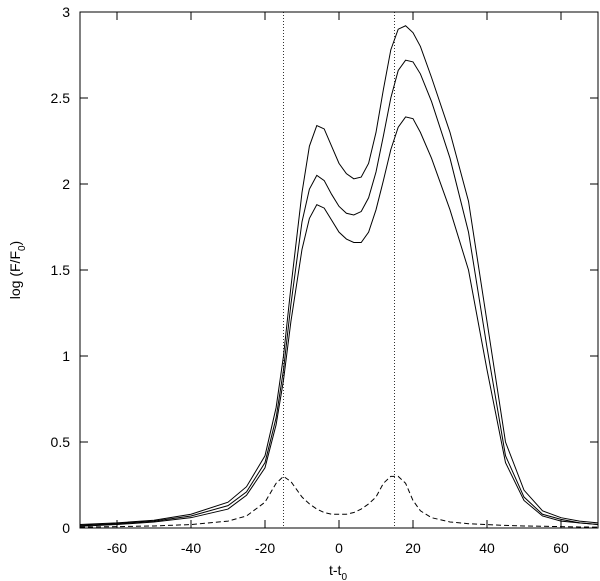  I want to click on y-label-main: log (F/F, so click(15, 275).